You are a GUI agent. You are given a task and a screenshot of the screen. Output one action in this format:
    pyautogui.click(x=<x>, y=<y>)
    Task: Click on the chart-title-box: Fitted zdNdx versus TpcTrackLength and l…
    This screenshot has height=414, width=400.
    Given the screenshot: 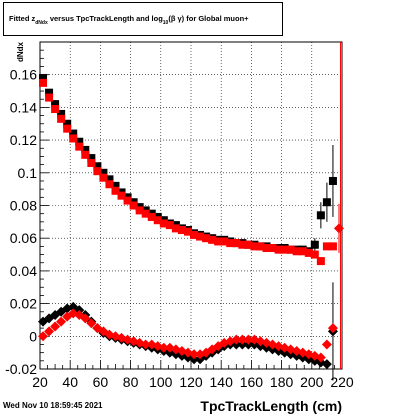 What is the action you would take?
    pyautogui.click(x=143, y=19)
    